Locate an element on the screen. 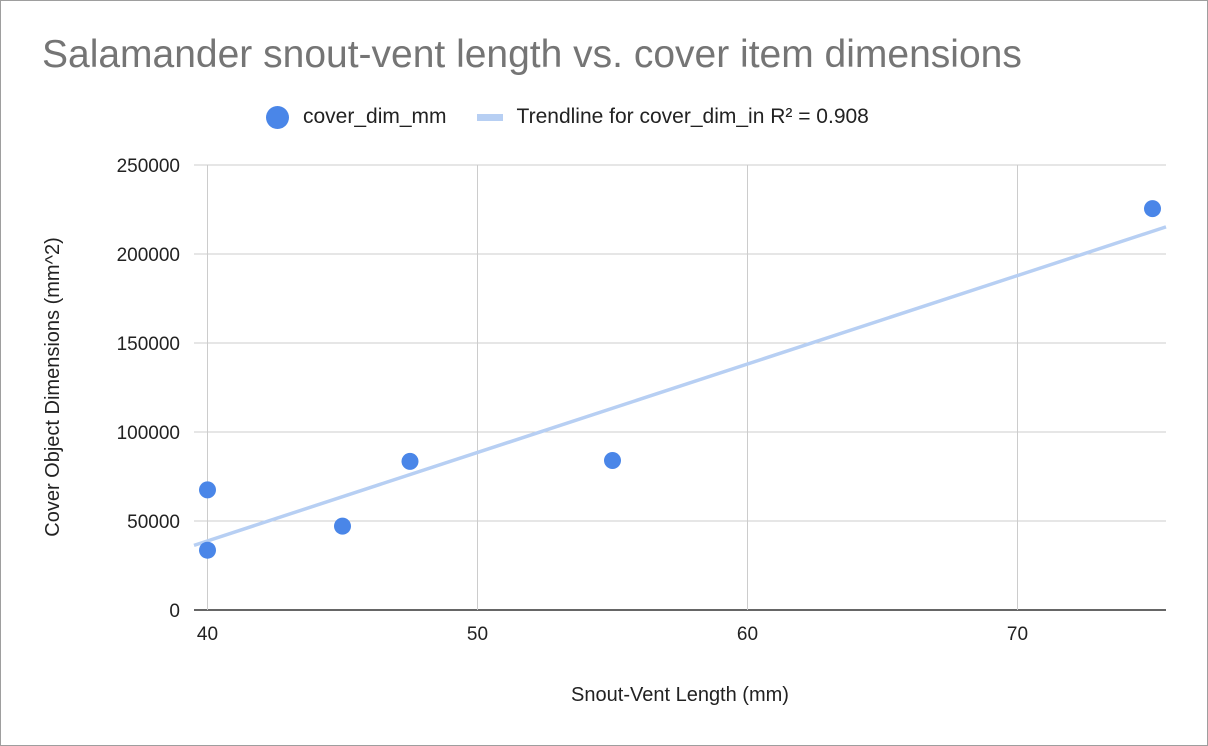  y-tick-label: 150000 is located at coordinates (148, 344).